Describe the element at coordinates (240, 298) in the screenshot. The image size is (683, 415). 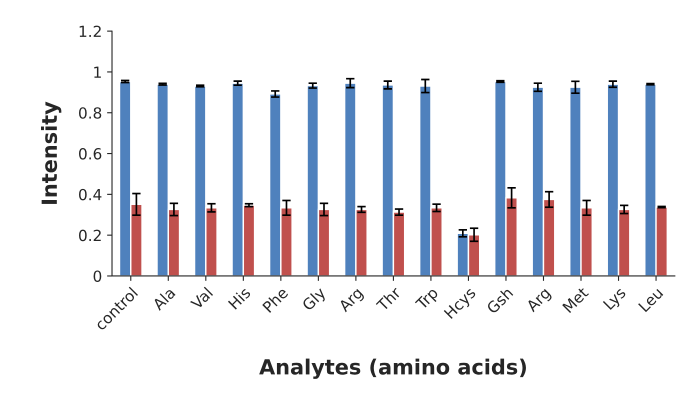
I see `x-tick-label: His` at that location.